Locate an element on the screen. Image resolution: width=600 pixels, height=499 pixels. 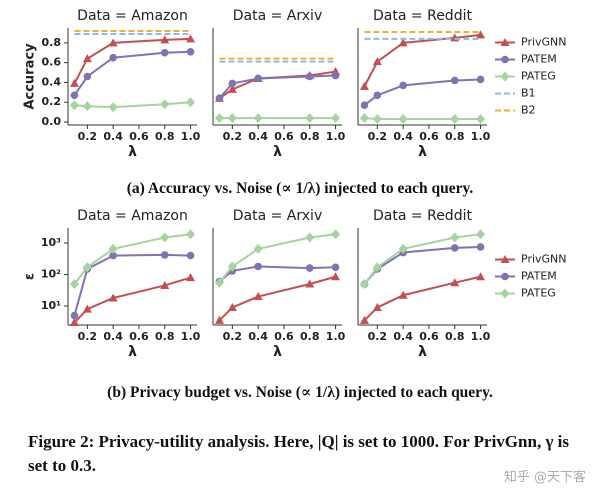
y-tick-label: 0.6 is located at coordinates (52, 62).